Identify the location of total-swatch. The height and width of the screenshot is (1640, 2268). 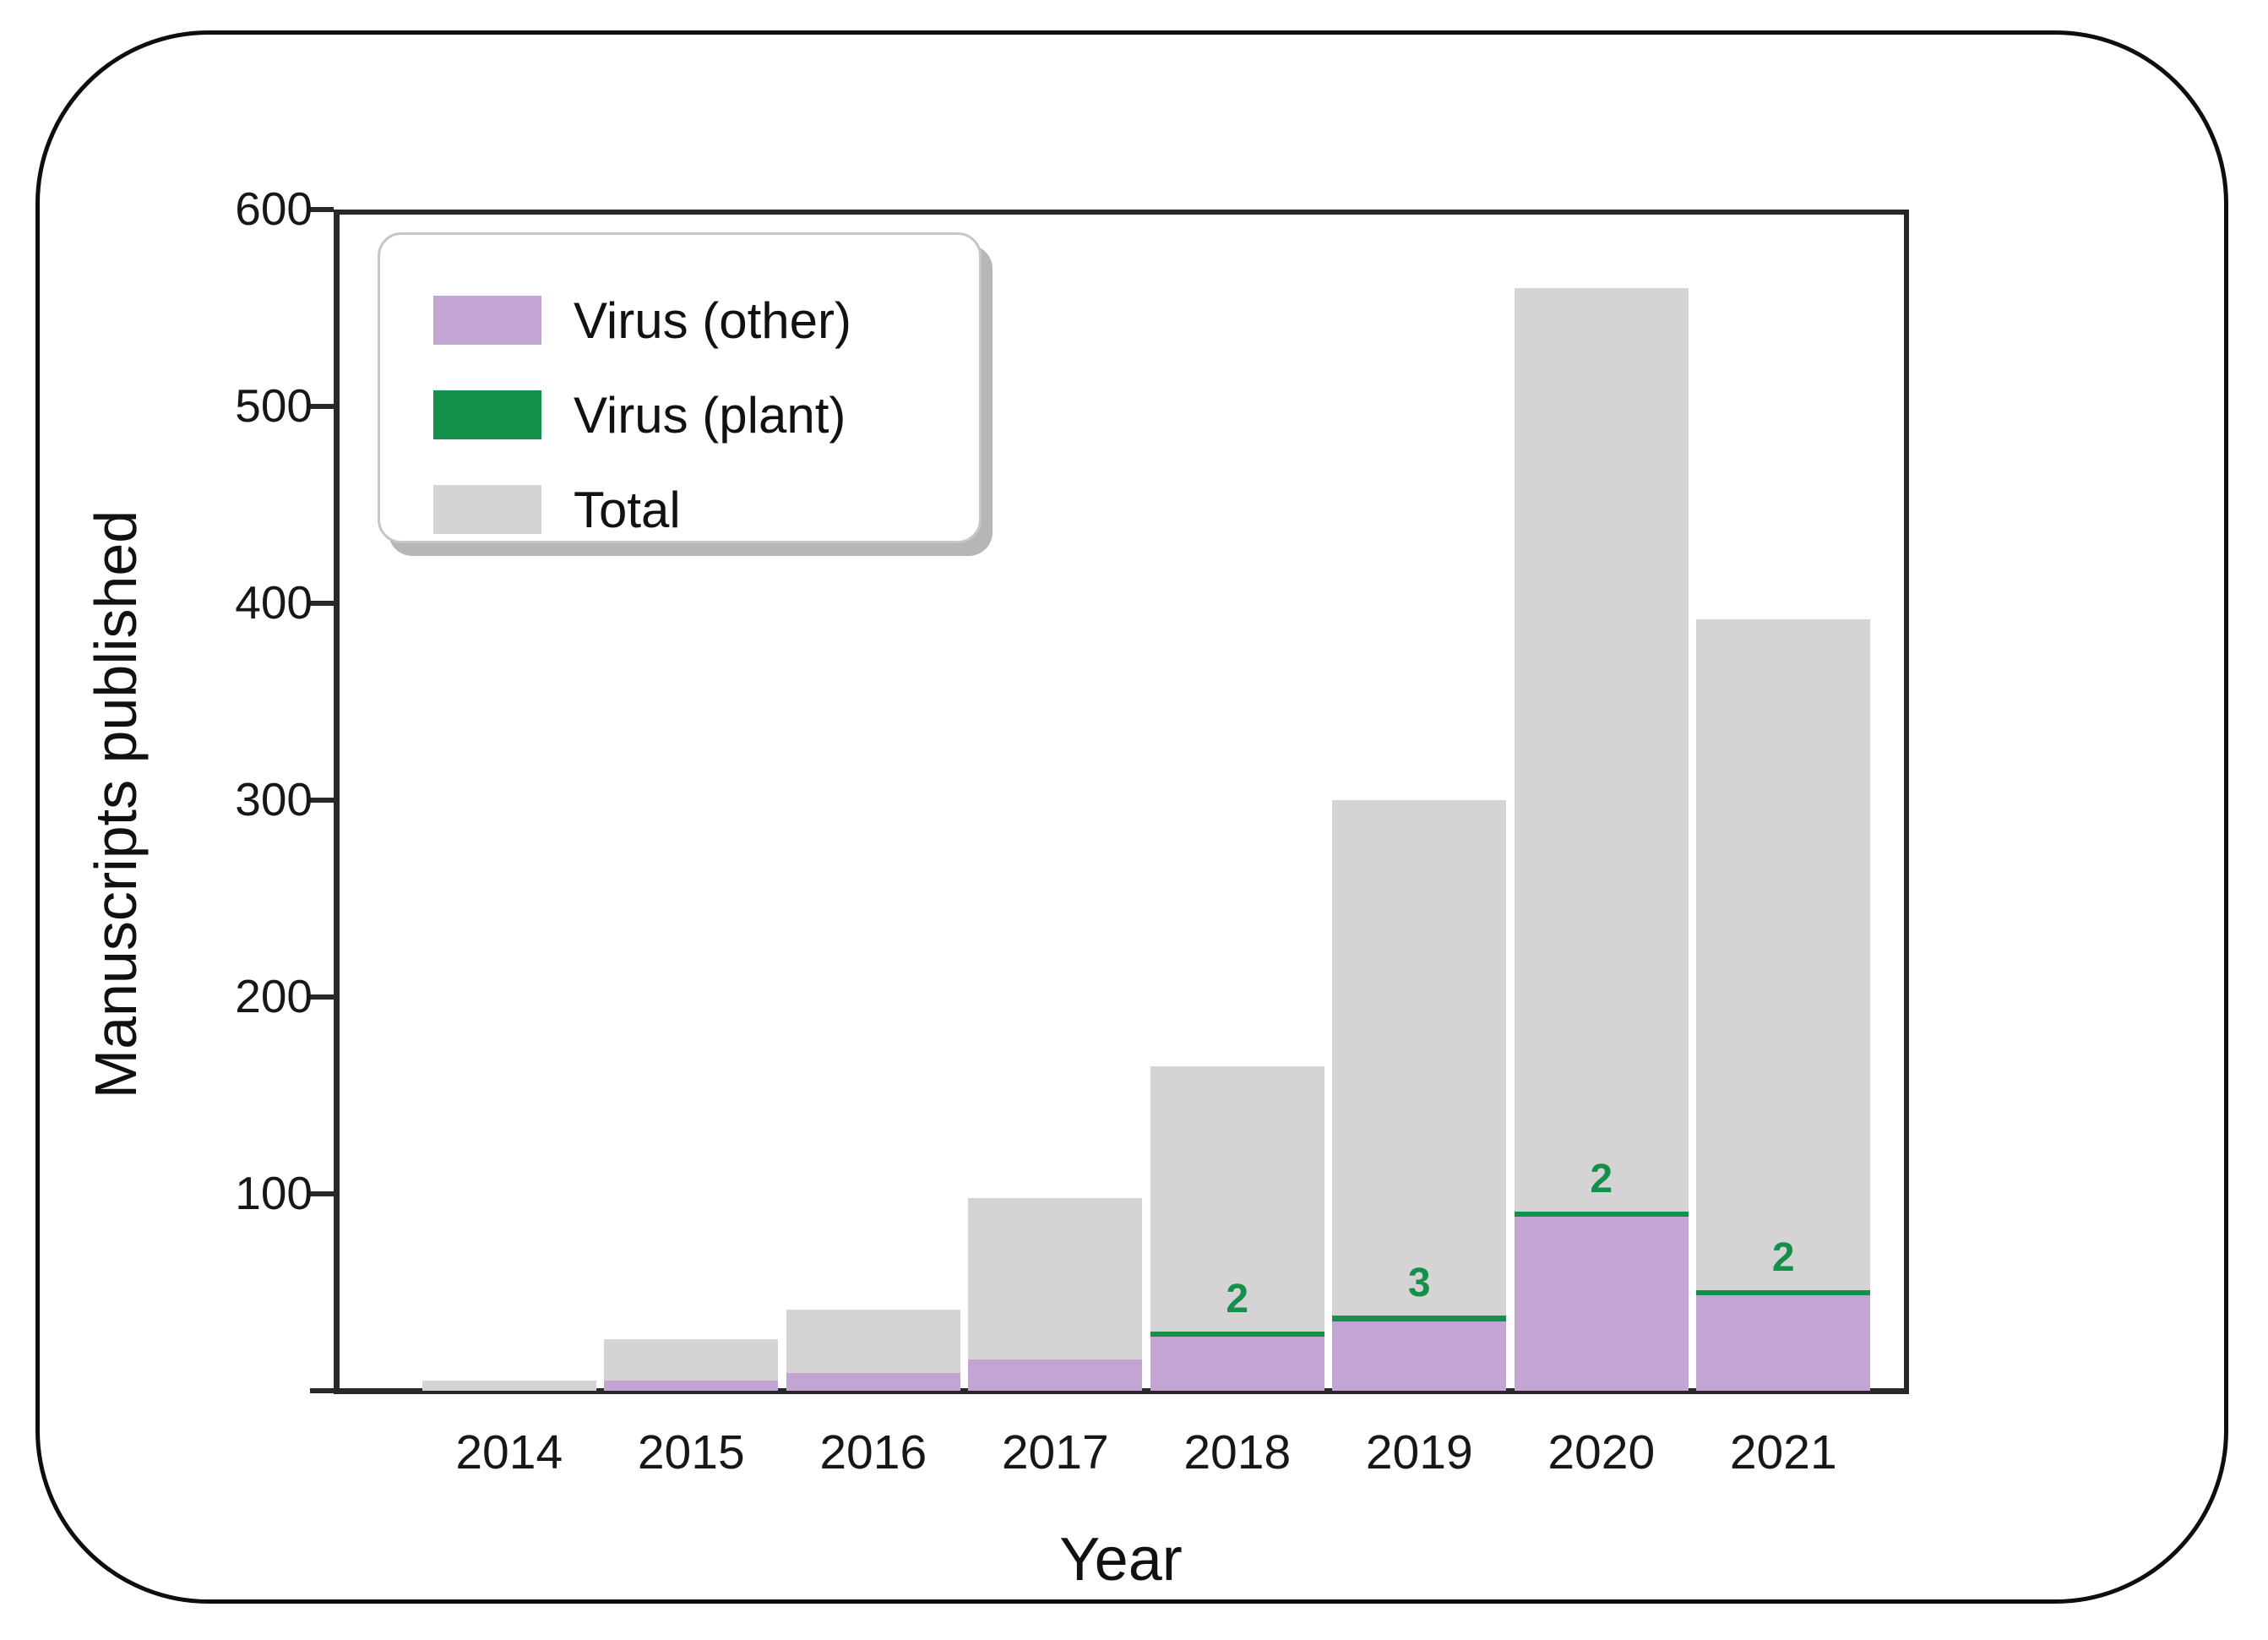
(487, 509).